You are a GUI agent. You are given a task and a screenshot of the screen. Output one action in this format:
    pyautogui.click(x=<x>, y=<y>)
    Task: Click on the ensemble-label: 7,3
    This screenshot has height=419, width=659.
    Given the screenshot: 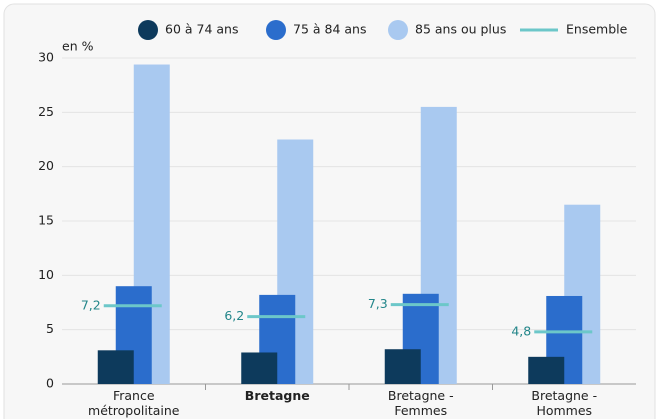 What is the action you would take?
    pyautogui.click(x=378, y=303)
    